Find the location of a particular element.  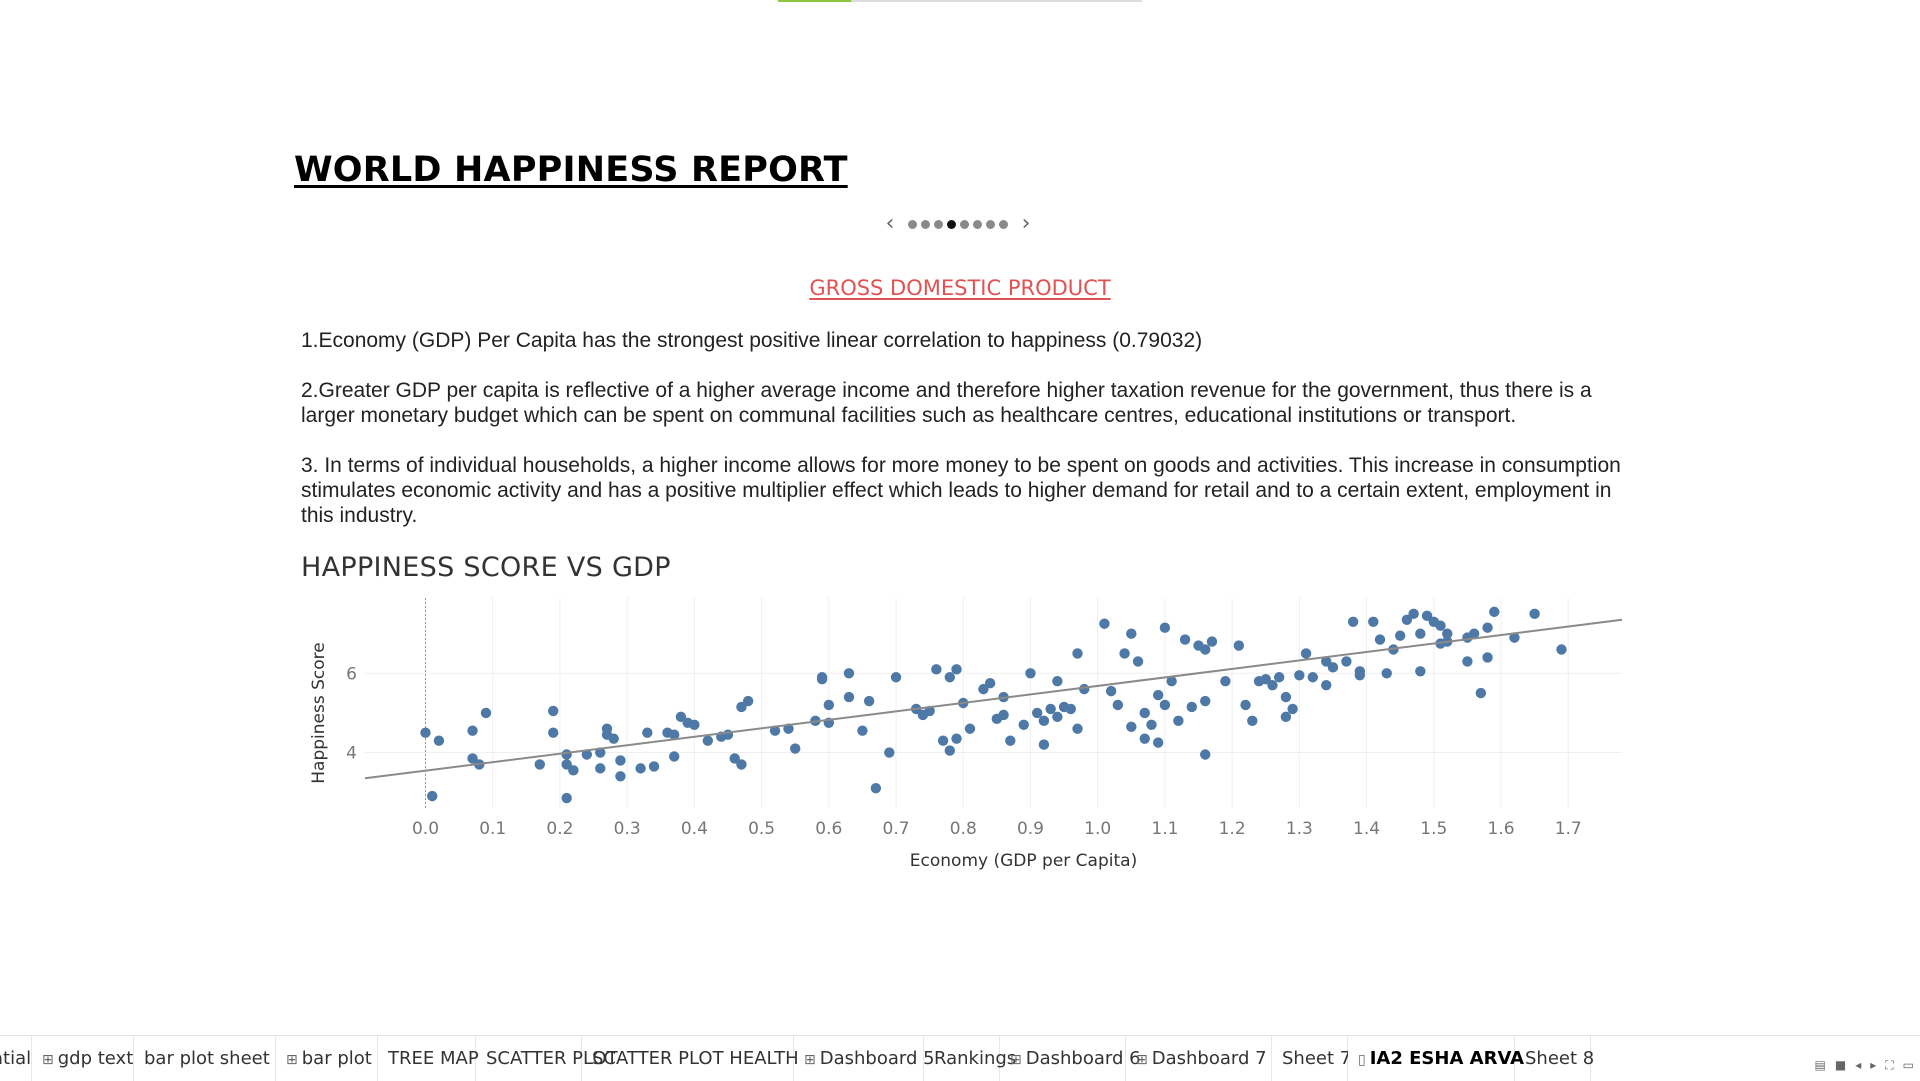

sheet-tab: atial is located at coordinates (16, 1058).